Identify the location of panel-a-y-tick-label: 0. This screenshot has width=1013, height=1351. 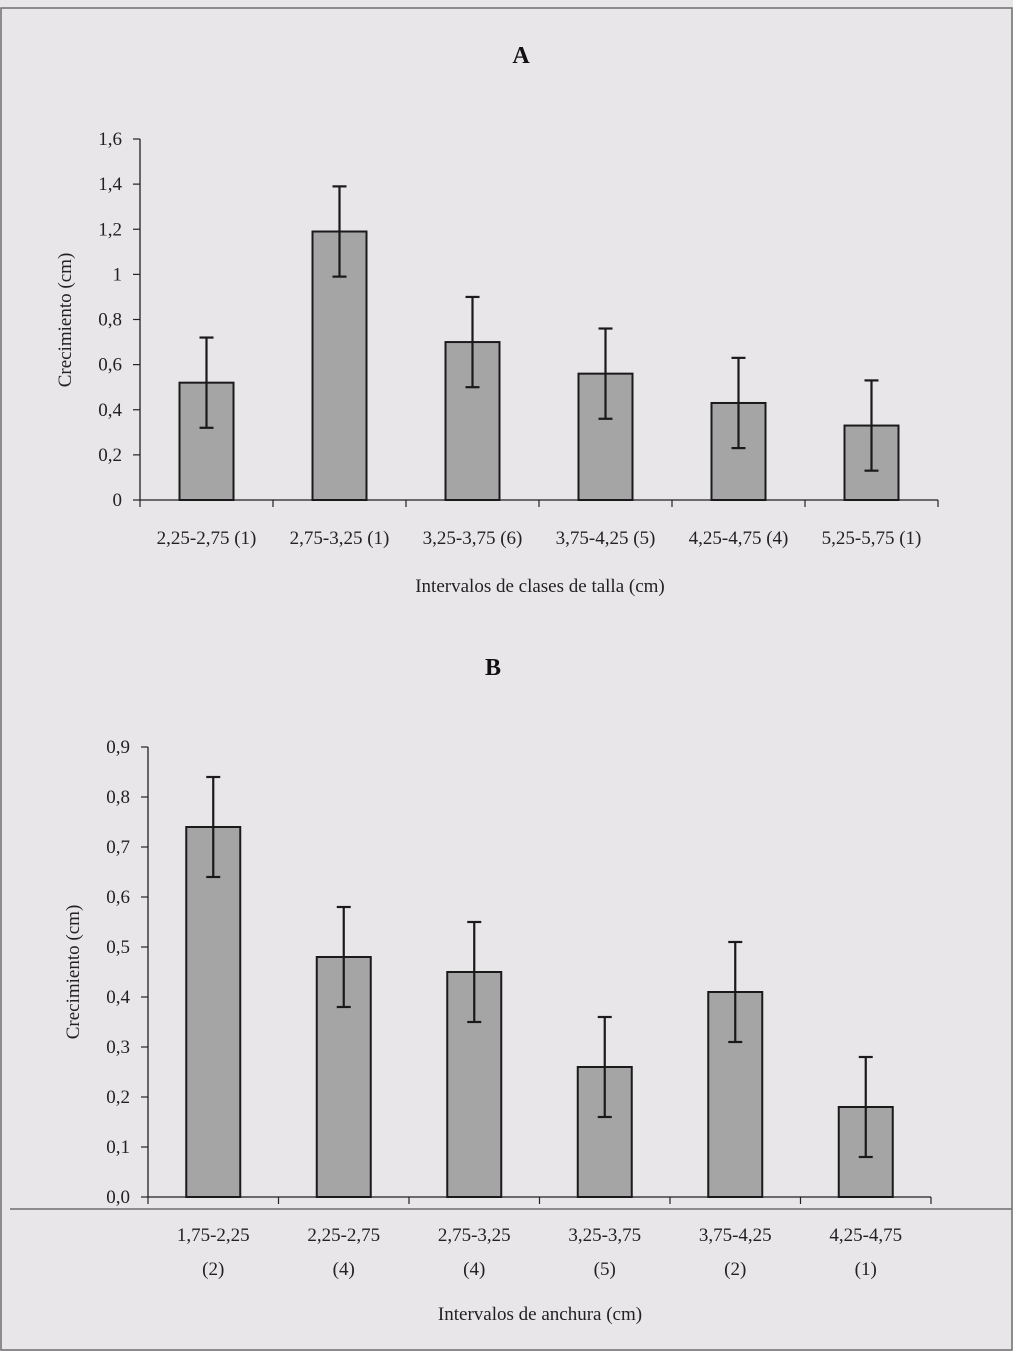
(118, 500).